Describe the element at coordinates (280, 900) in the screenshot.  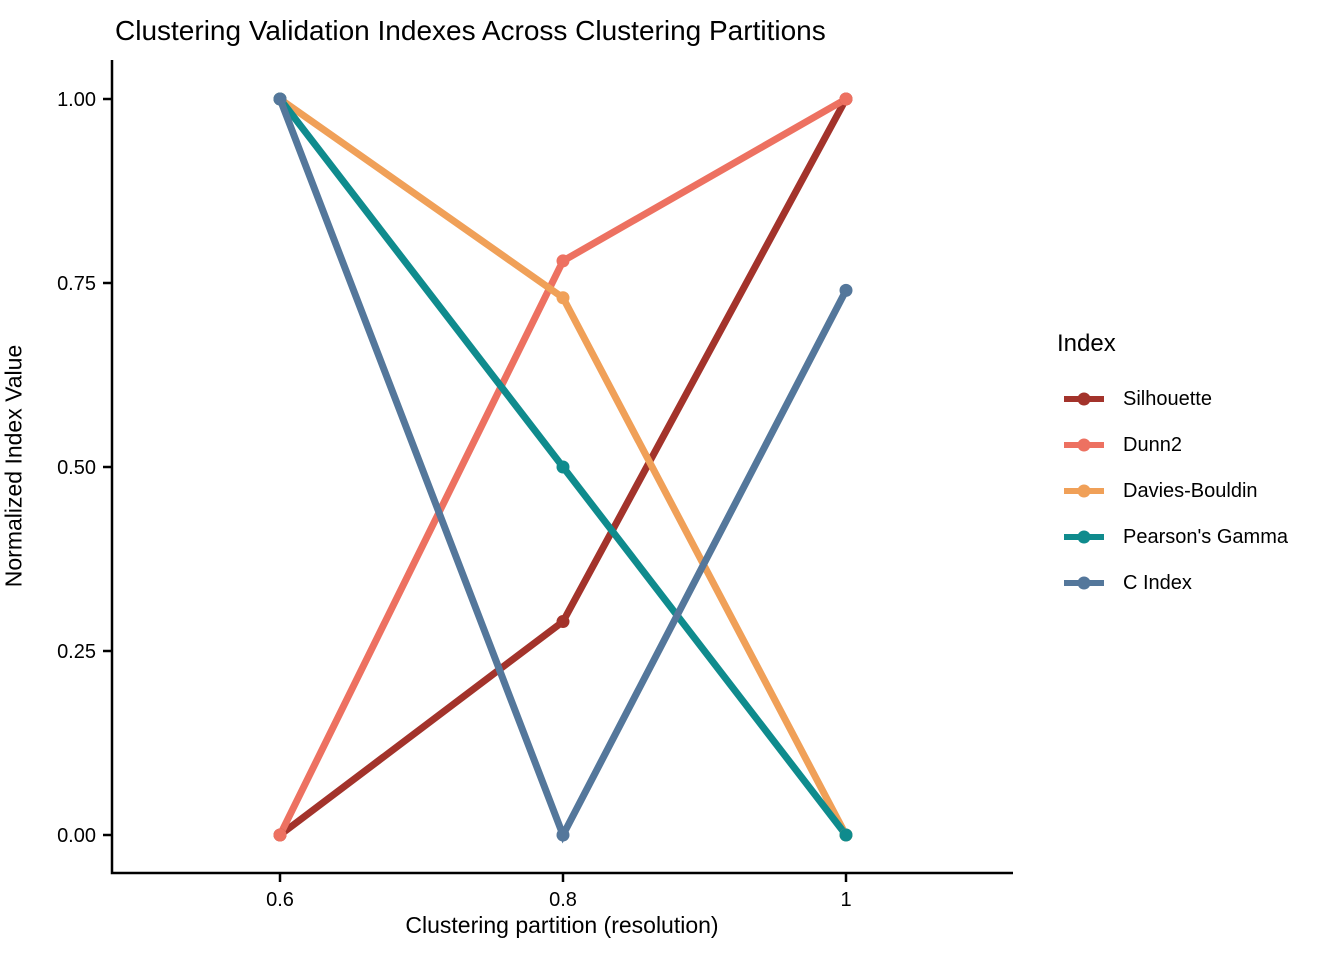
I see `x-tick-label: 0.6` at that location.